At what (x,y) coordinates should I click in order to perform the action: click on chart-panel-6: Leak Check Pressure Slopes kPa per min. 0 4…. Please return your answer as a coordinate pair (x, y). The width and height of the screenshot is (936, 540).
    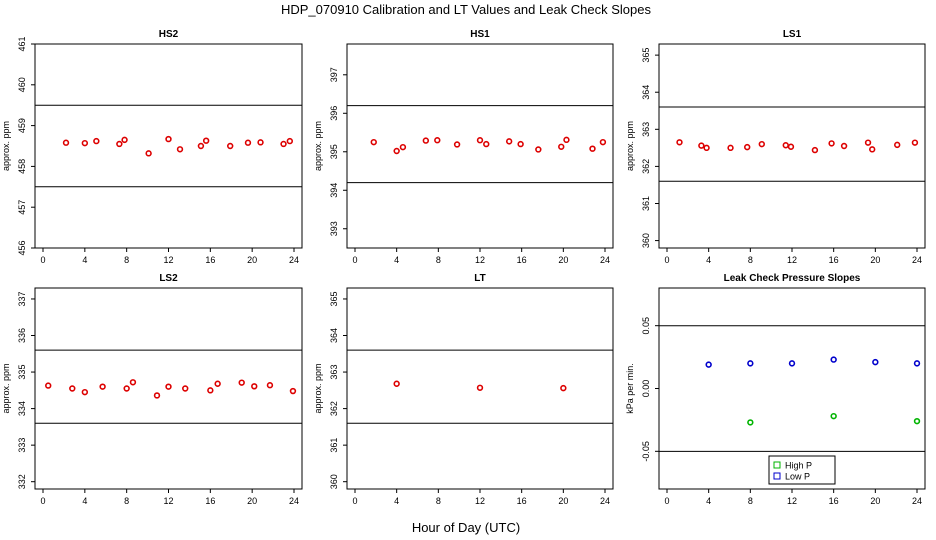
    Looking at the image, I should click on (775, 389).